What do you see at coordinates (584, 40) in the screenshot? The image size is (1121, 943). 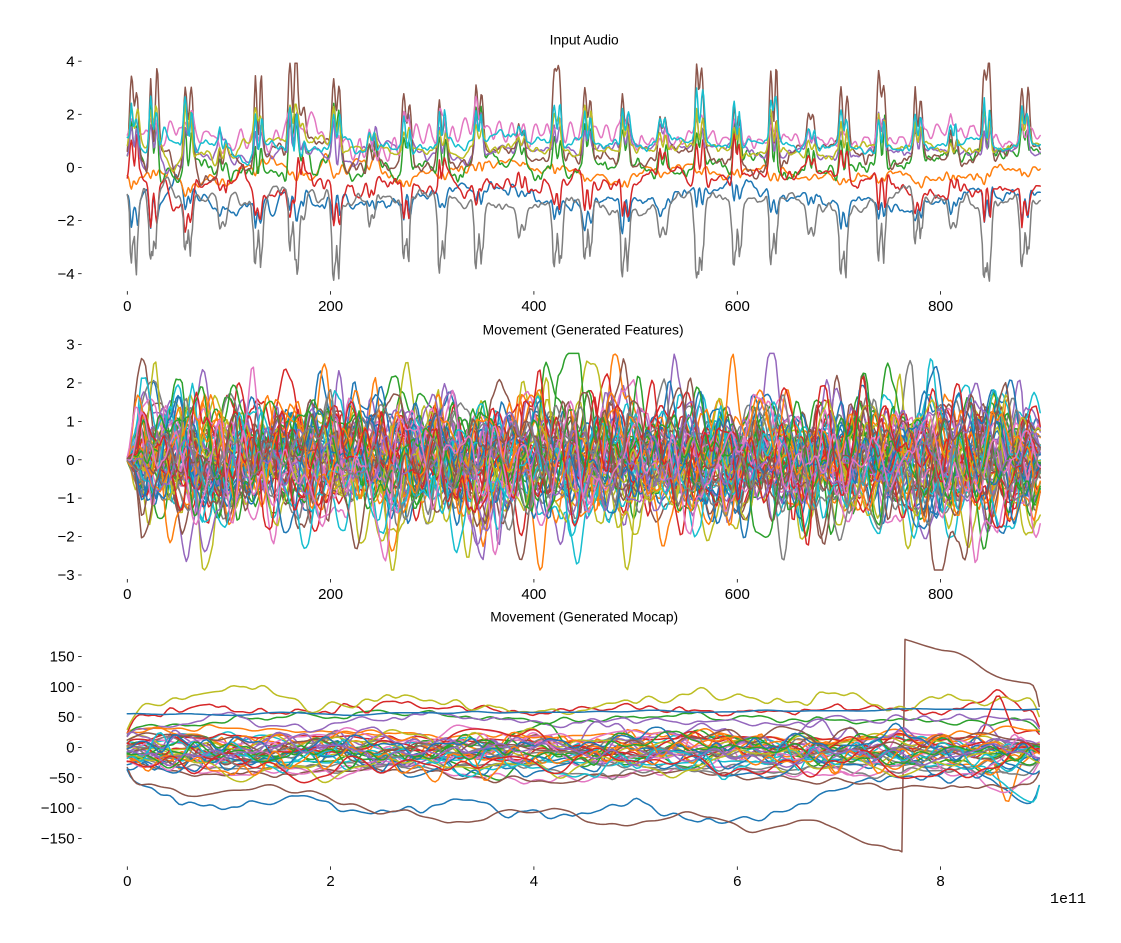 I see `svg-text: Input Audio` at bounding box center [584, 40].